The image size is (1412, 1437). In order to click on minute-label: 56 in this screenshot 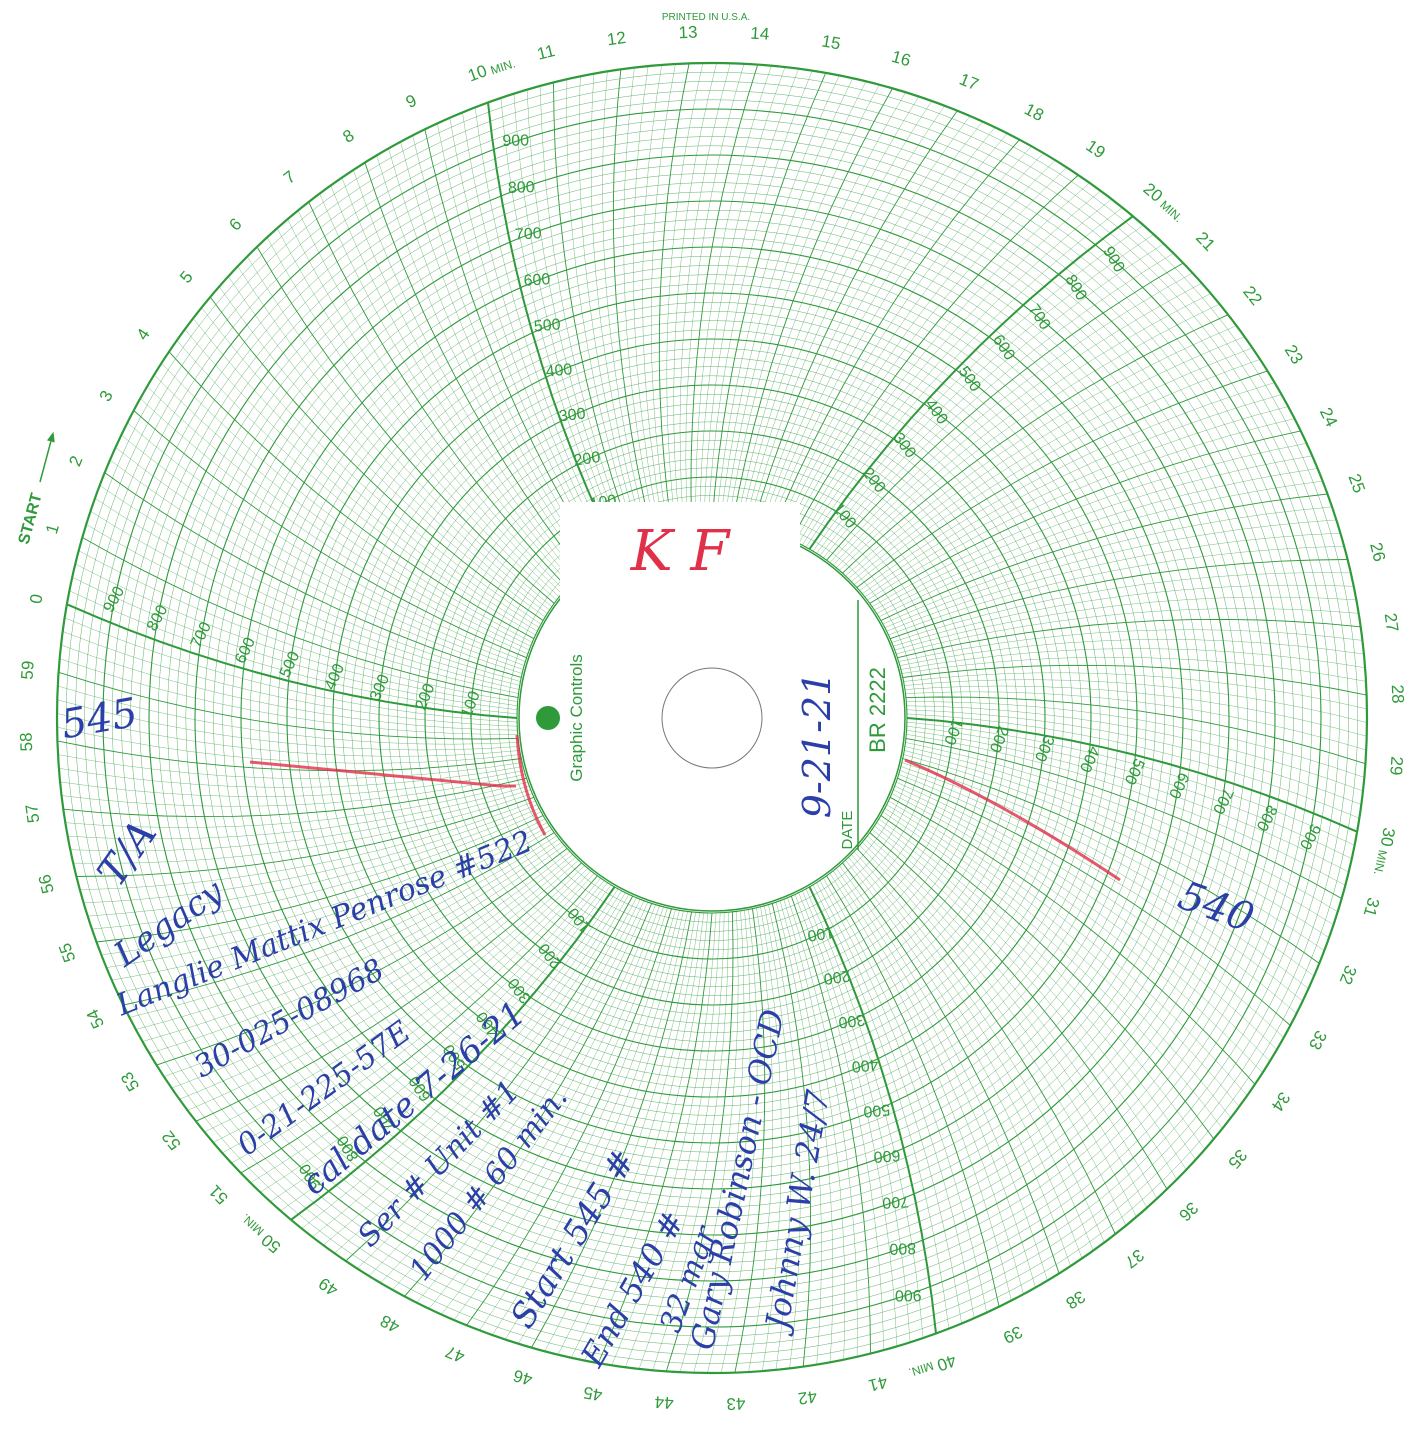, I will do `click(46, 883)`.